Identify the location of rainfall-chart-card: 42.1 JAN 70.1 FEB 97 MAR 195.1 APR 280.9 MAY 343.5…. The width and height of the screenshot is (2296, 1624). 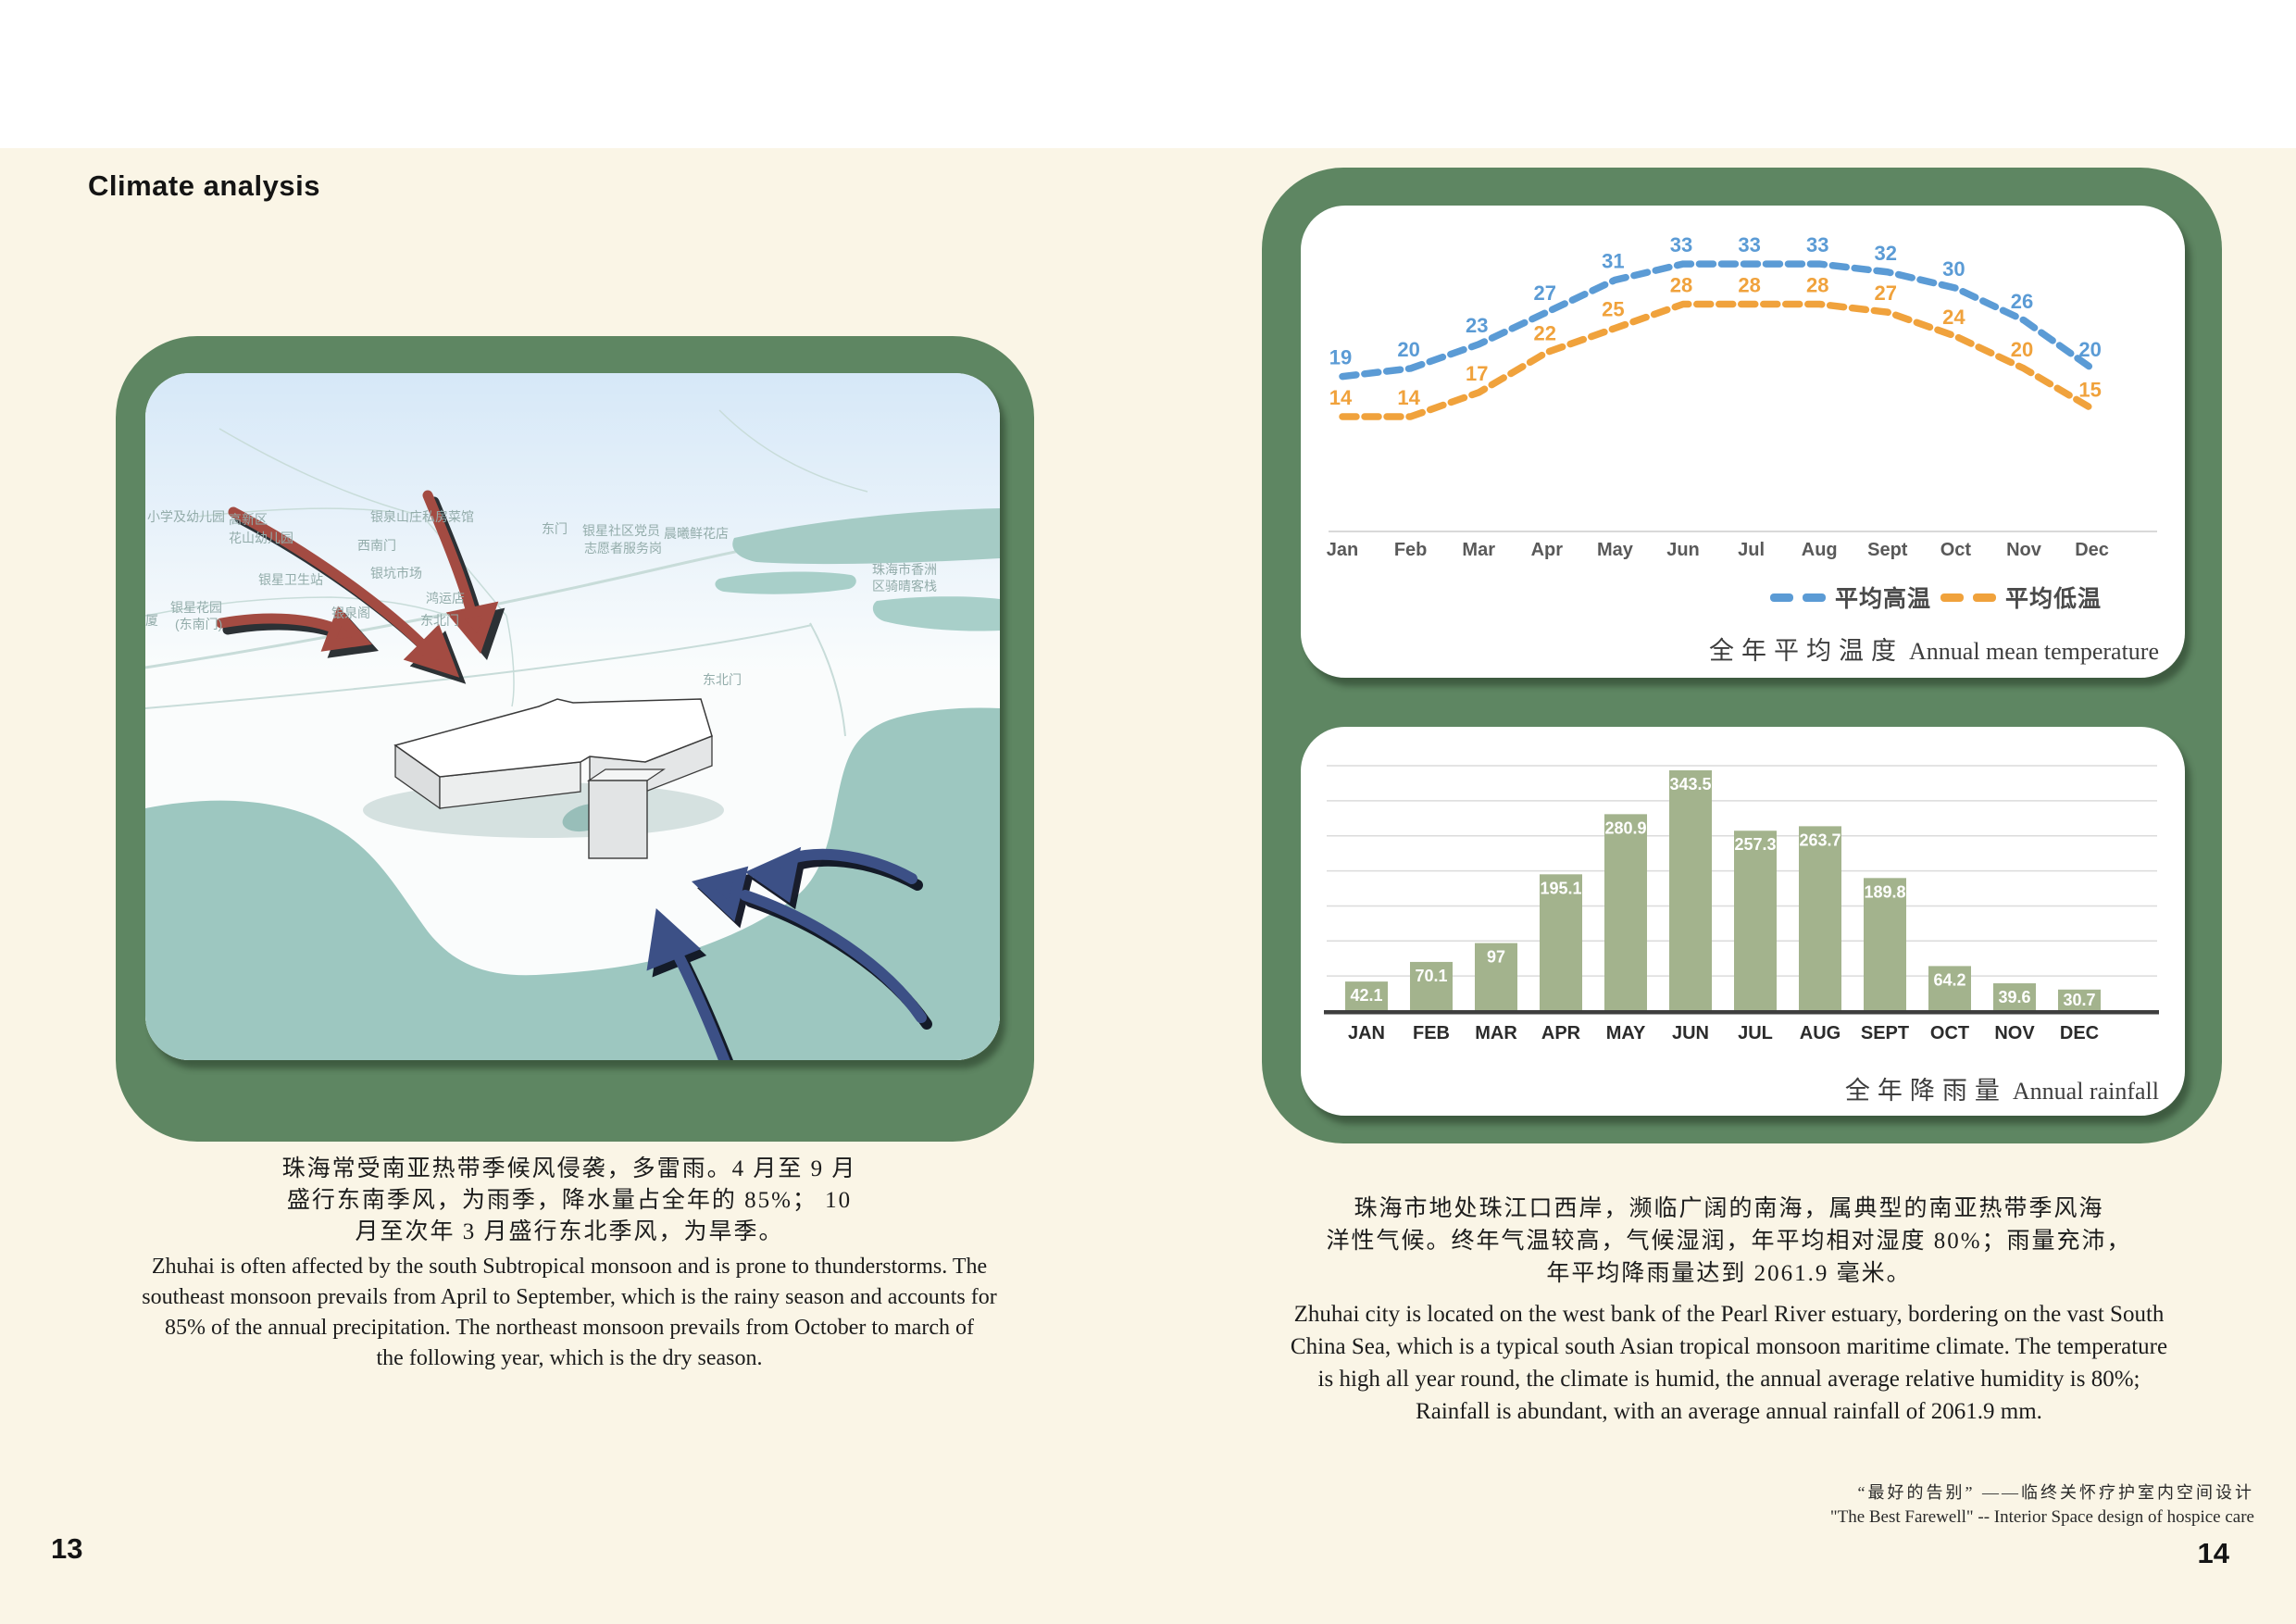
(1743, 921).